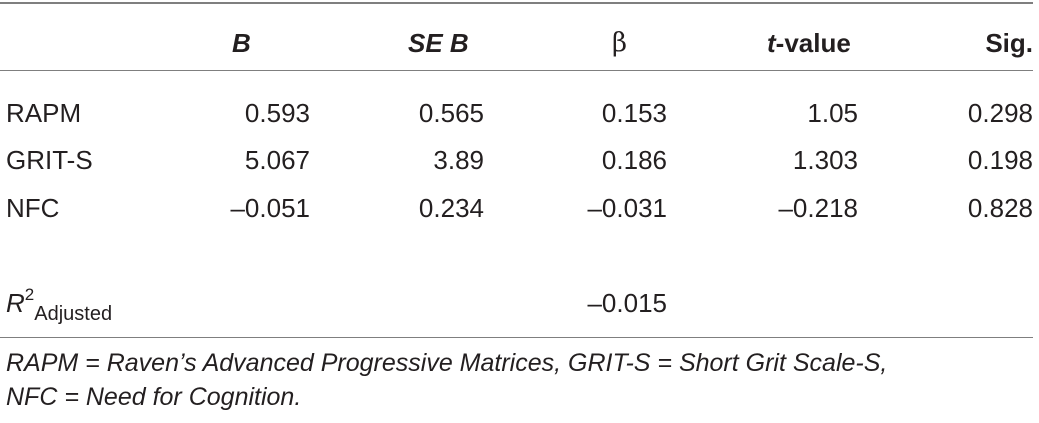 Image resolution: width=1039 pixels, height=423 pixels. I want to click on row-grit-label: GRIT-S, so click(49, 160).